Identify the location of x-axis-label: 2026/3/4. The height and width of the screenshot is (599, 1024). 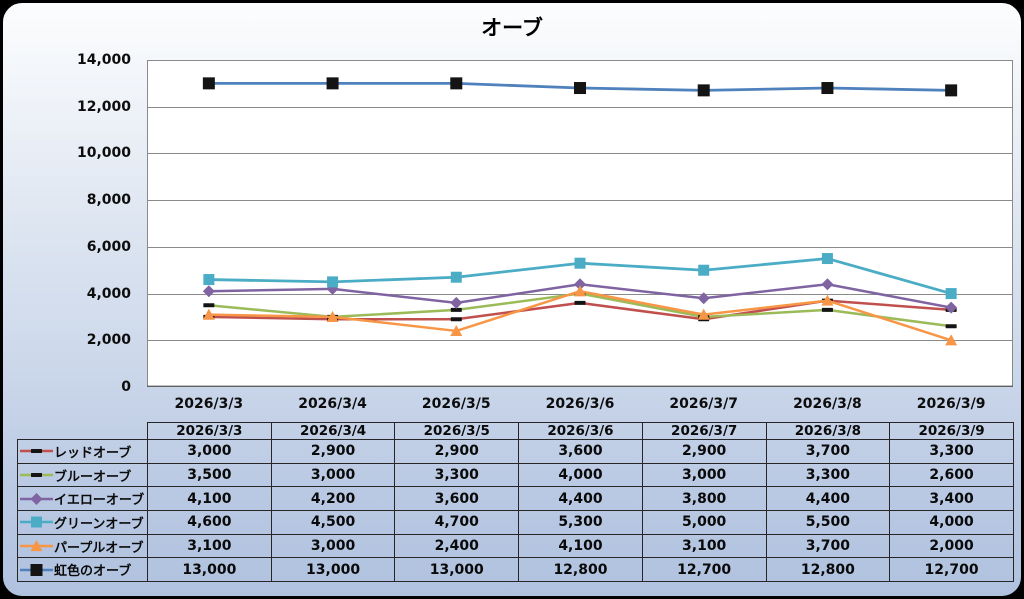
(332, 404).